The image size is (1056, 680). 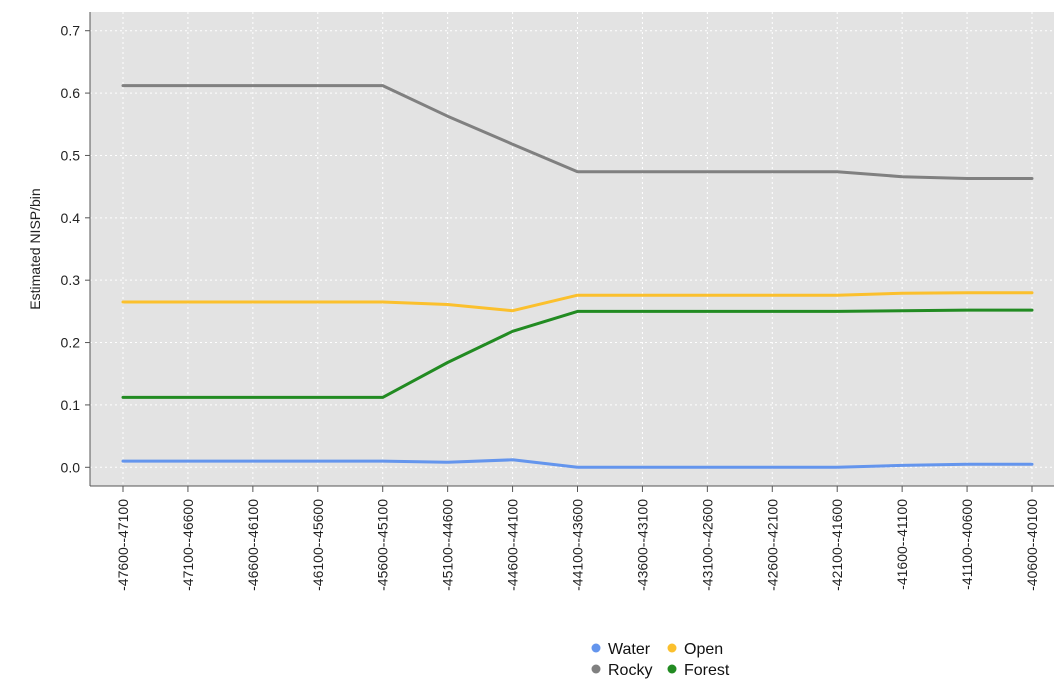 What do you see at coordinates (253, 545) in the screenshot?
I see `x-tick-label: -46600--46100` at bounding box center [253, 545].